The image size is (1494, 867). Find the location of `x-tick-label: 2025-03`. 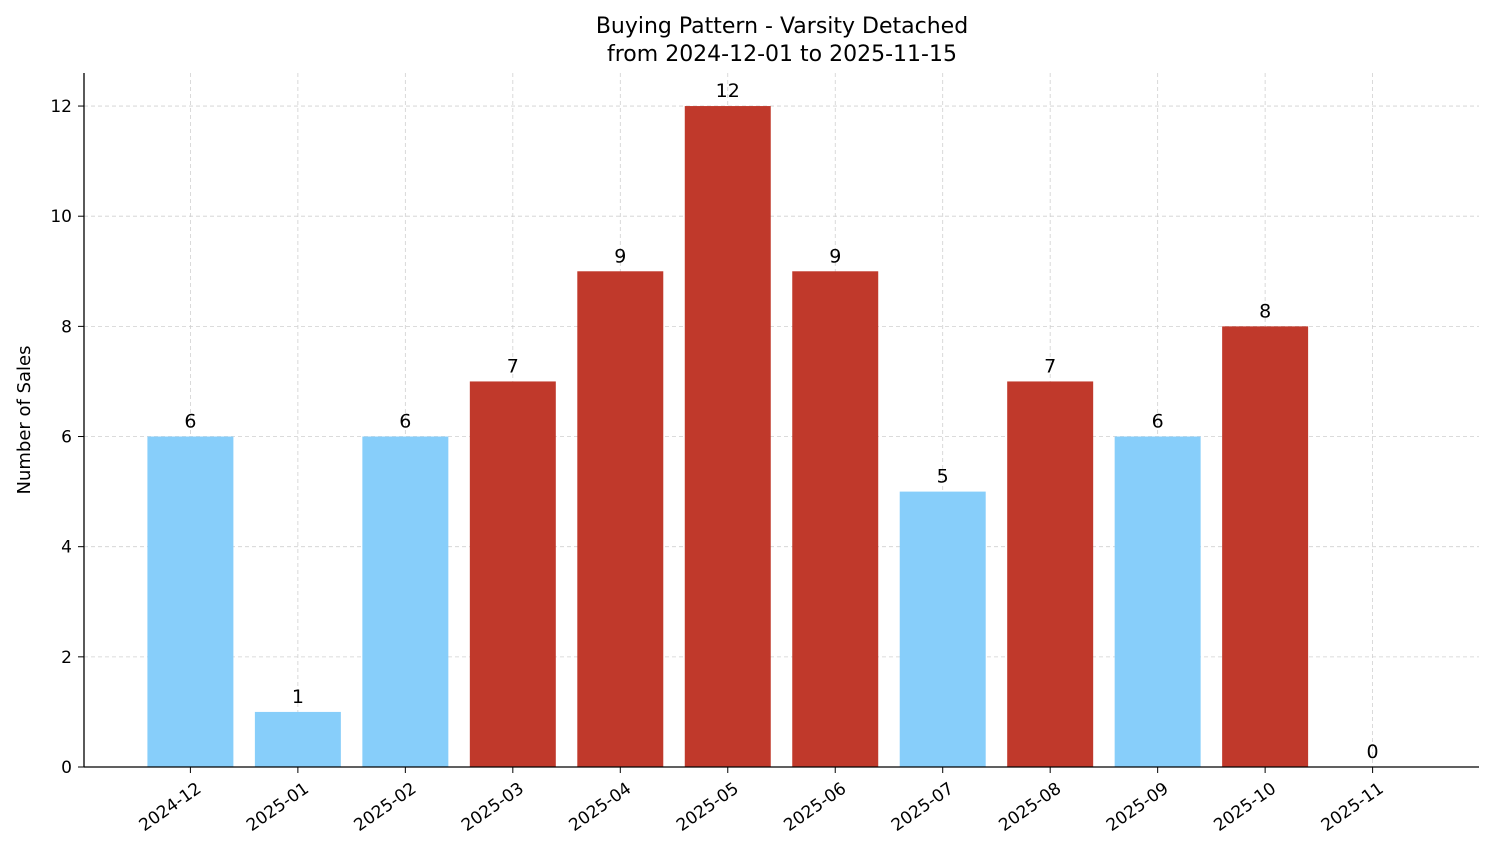

x-tick-label: 2025-03 is located at coordinates (493, 807).